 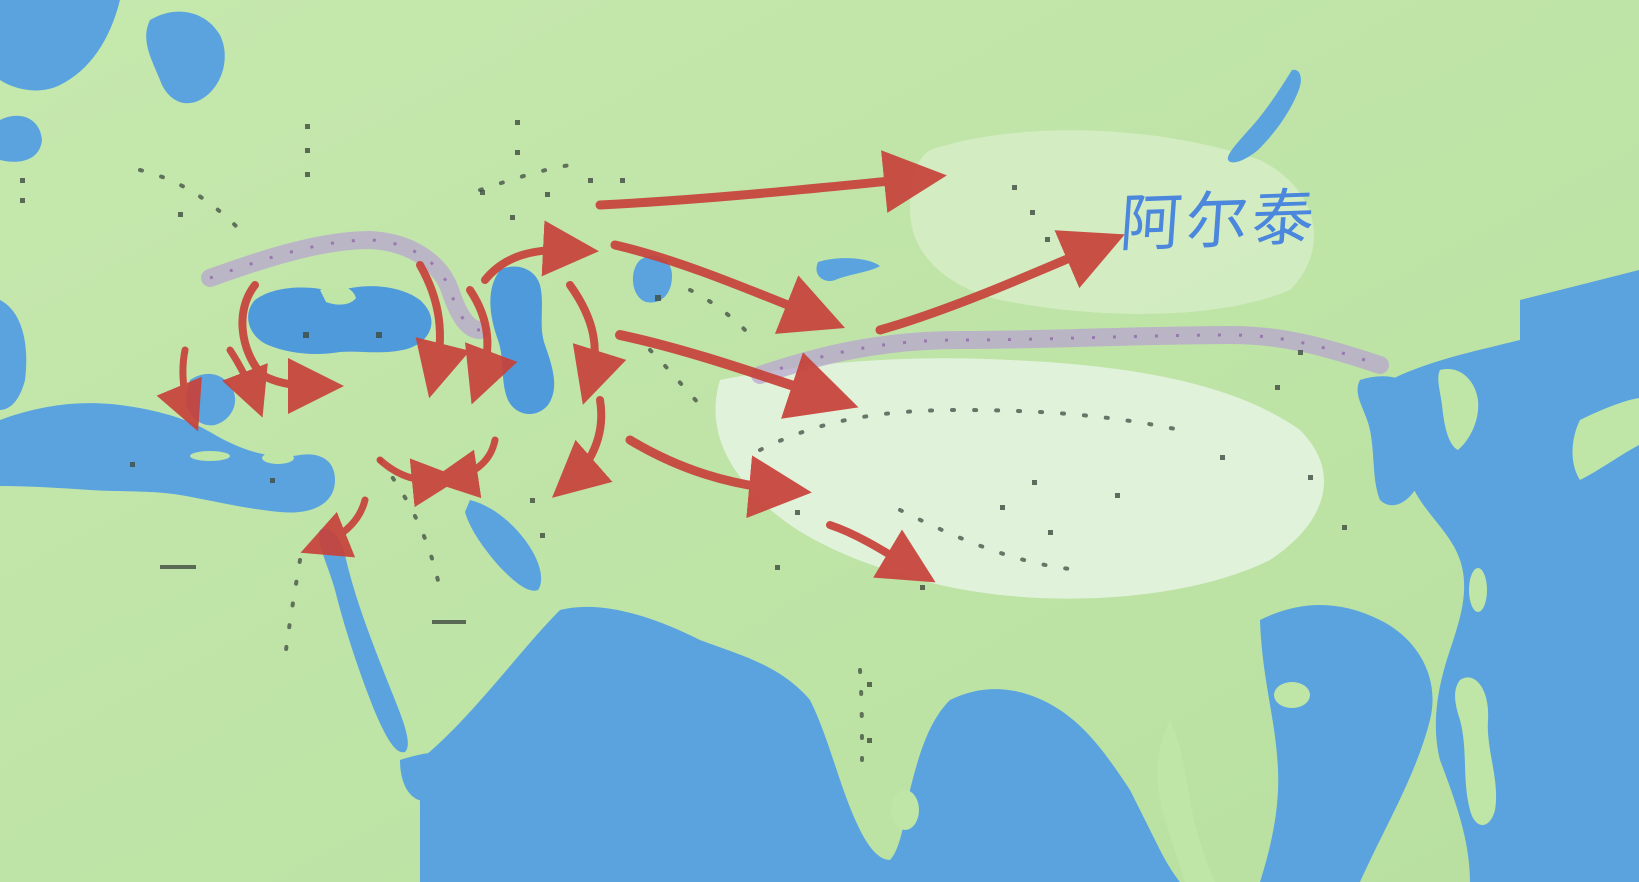 What do you see at coordinates (596, 343) in the screenshot?
I see `arrow-caspian-east` at bounding box center [596, 343].